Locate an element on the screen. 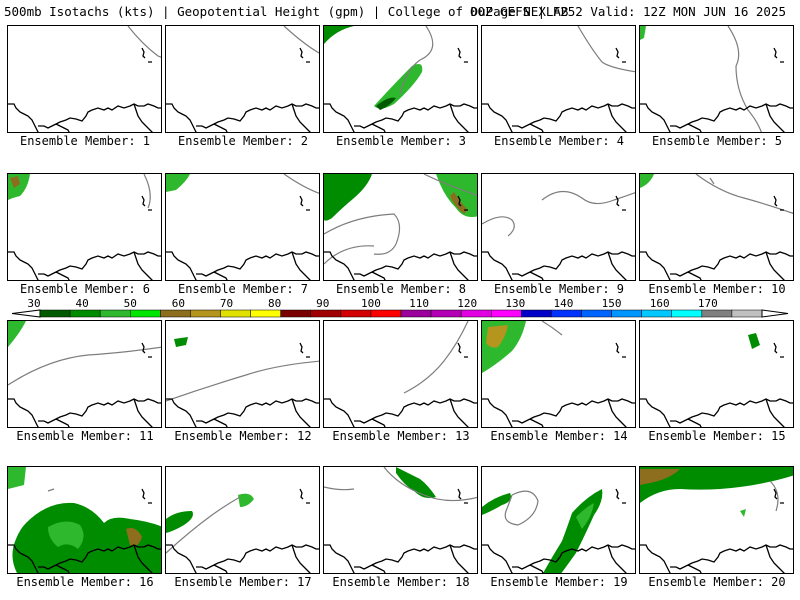  ensemble-member-label: Ensemble Member: 13 is located at coordinates (401, 436).